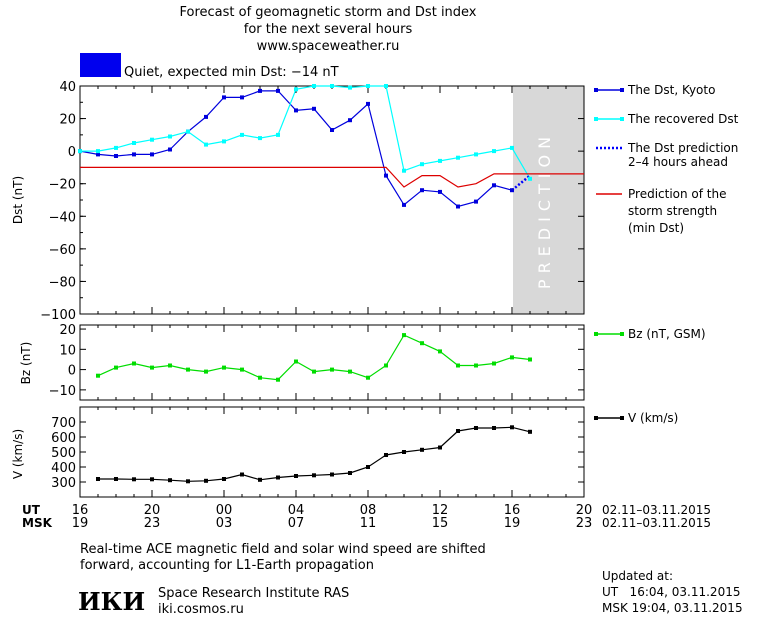  What do you see at coordinates (656, 523) in the screenshot?
I see `date-range-msk: 02.11–03.11.2015` at bounding box center [656, 523].